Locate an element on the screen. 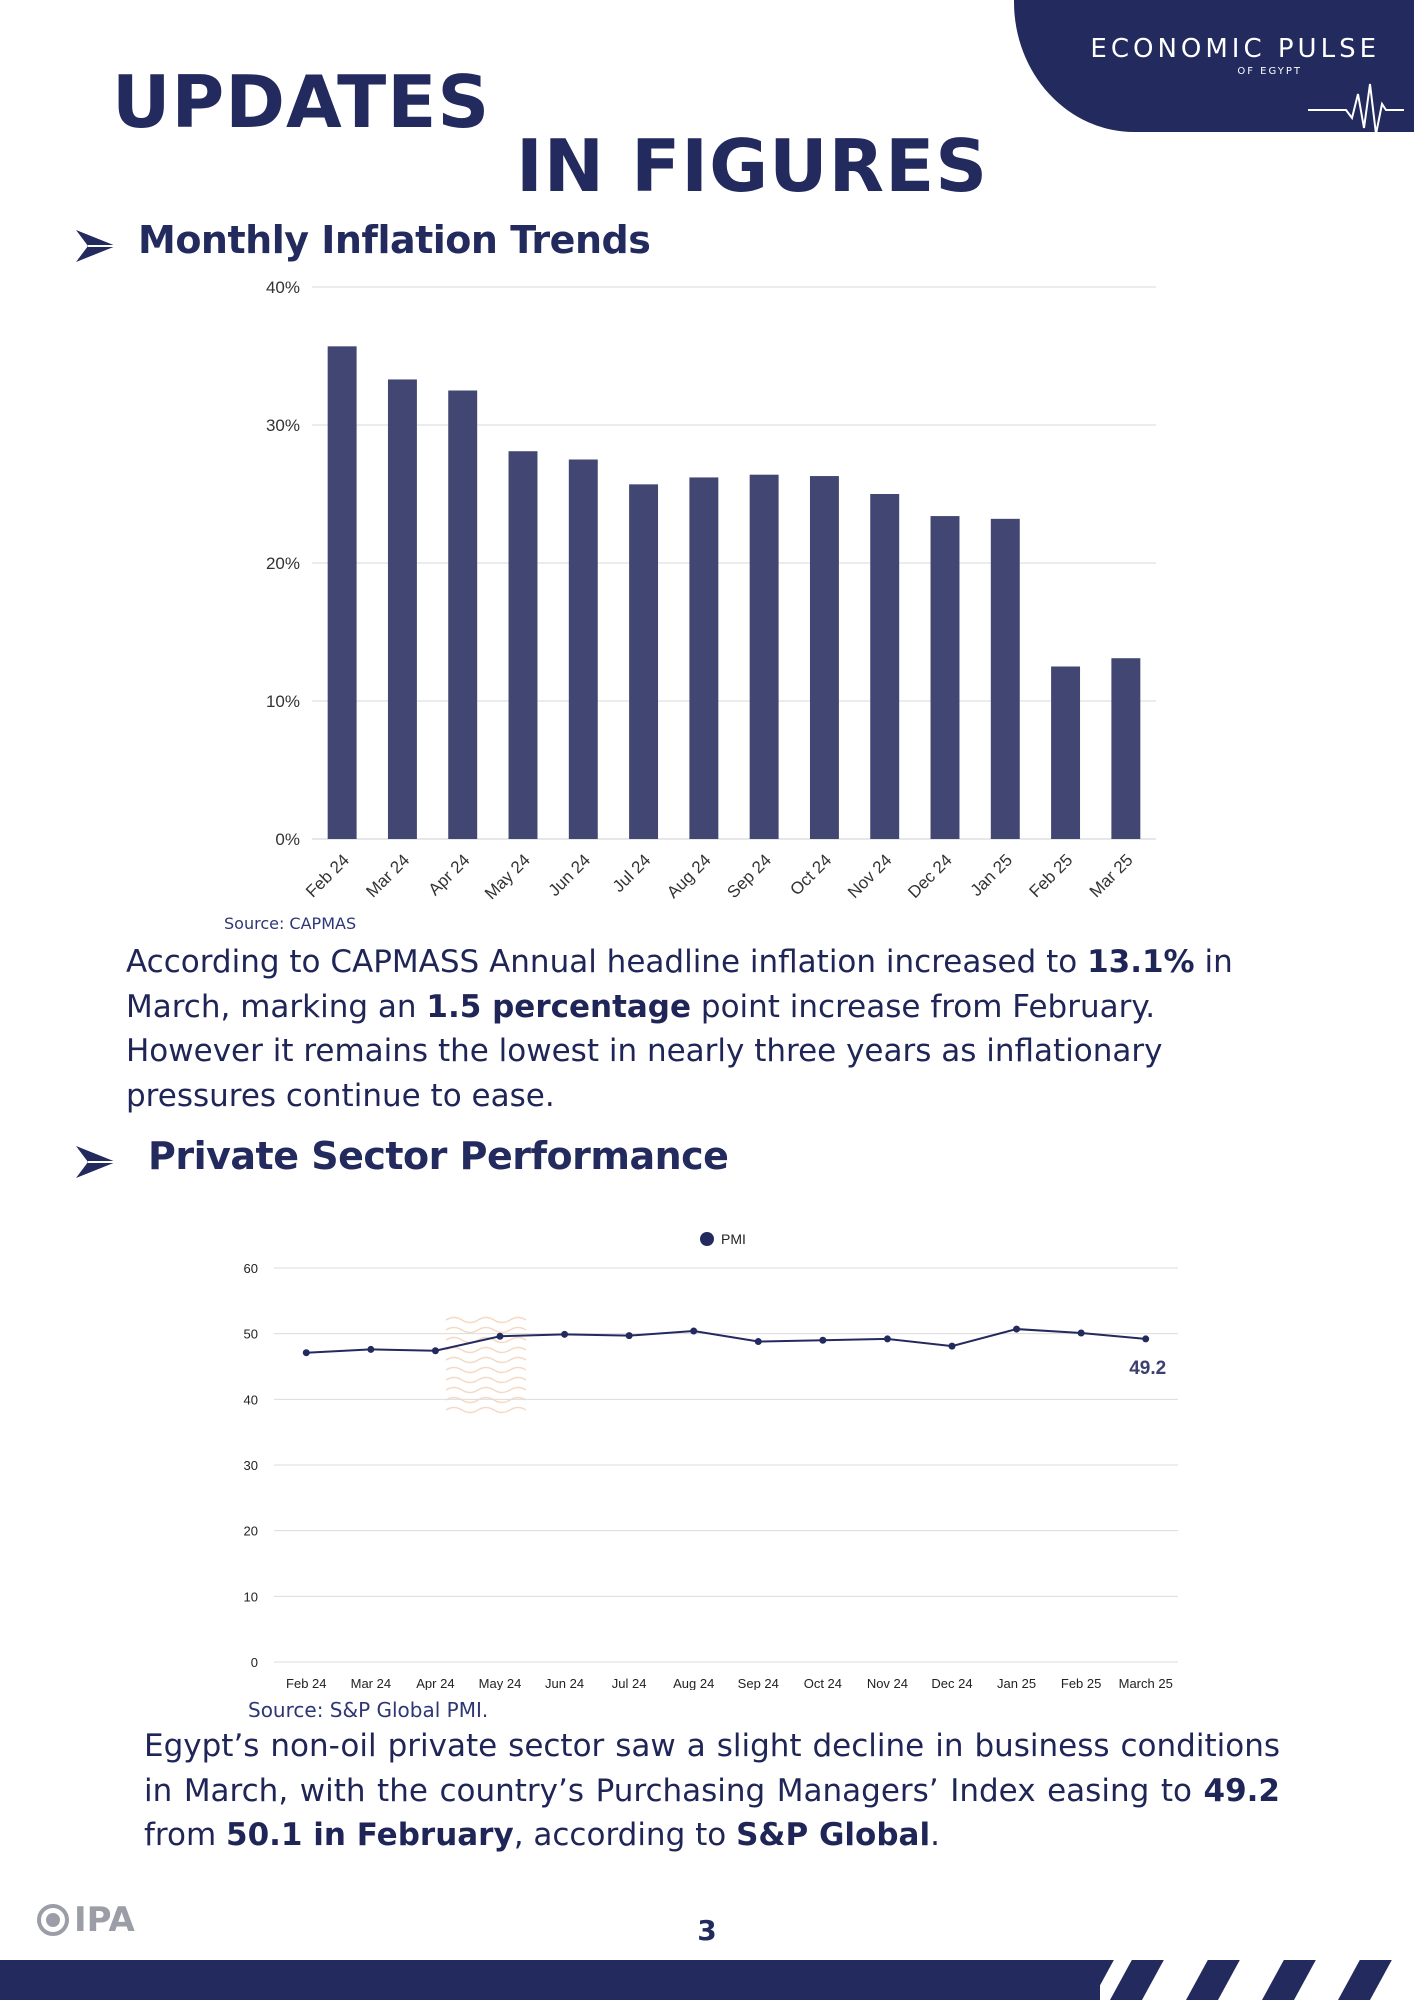 The width and height of the screenshot is (1414, 2000). y-tick-label: 10% is located at coordinates (283, 701).